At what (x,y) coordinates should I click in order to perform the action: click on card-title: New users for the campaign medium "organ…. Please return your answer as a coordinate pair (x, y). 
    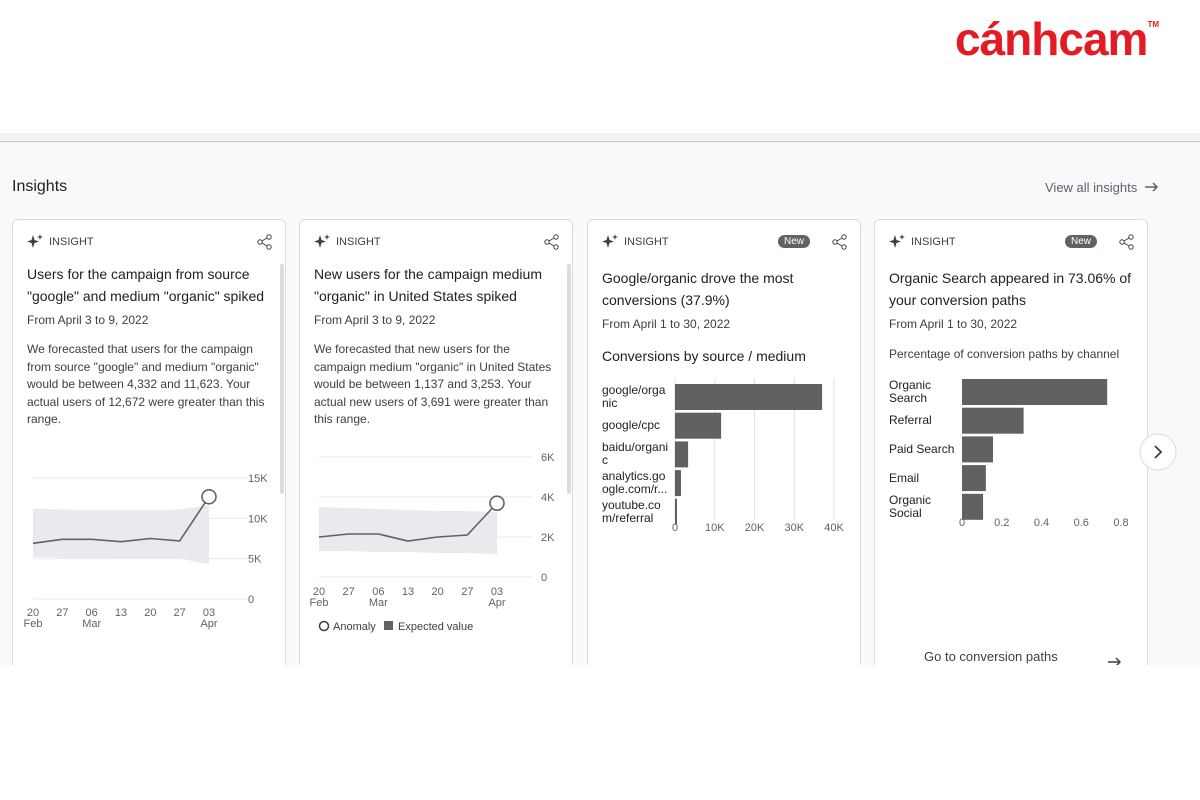
    Looking at the image, I should click on (428, 285).